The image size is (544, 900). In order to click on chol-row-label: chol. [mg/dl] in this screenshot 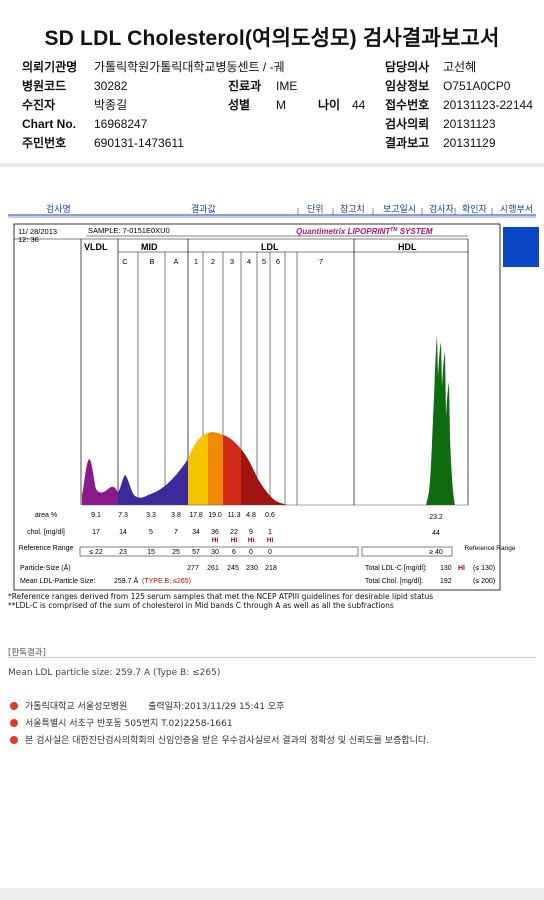, I will do `click(46, 532)`.